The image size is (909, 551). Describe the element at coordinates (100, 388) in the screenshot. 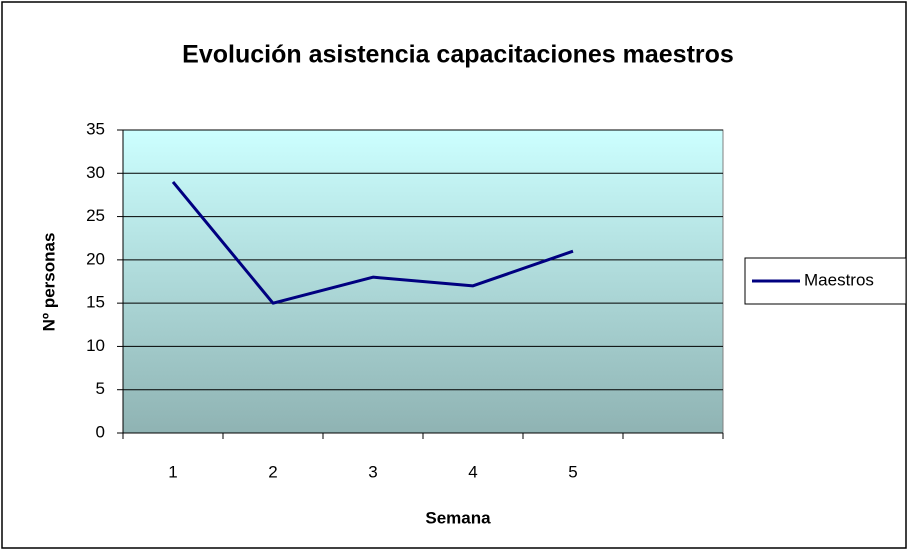

I see `y-tick-label: 5` at that location.